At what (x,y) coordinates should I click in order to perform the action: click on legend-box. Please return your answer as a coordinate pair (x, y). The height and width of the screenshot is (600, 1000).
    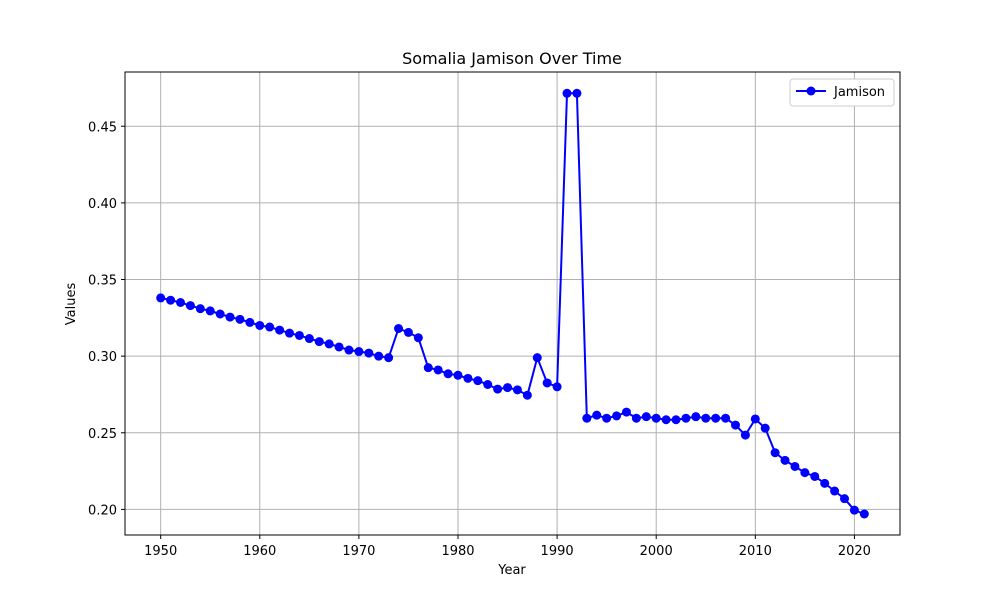
    Looking at the image, I should click on (842, 92).